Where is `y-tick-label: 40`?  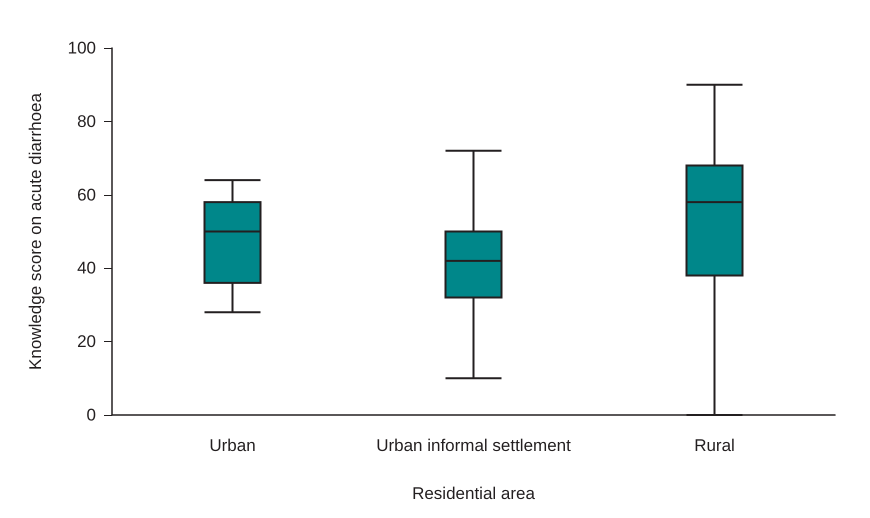 y-tick-label: 40 is located at coordinates (86, 268).